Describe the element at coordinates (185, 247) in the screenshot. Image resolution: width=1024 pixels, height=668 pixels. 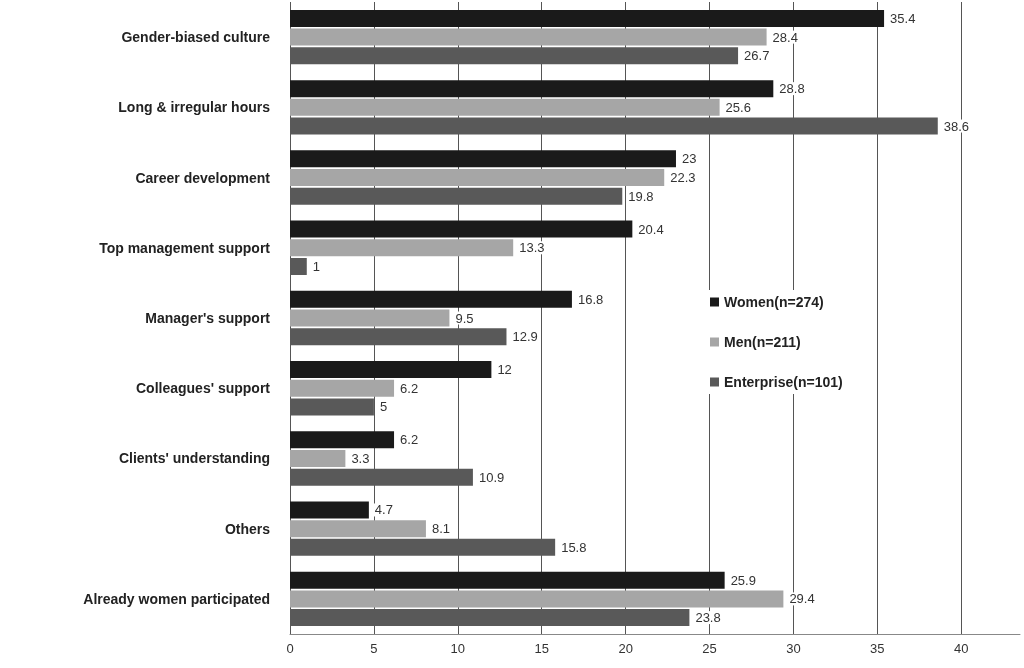
I see `y-tick-label: Top management support` at that location.